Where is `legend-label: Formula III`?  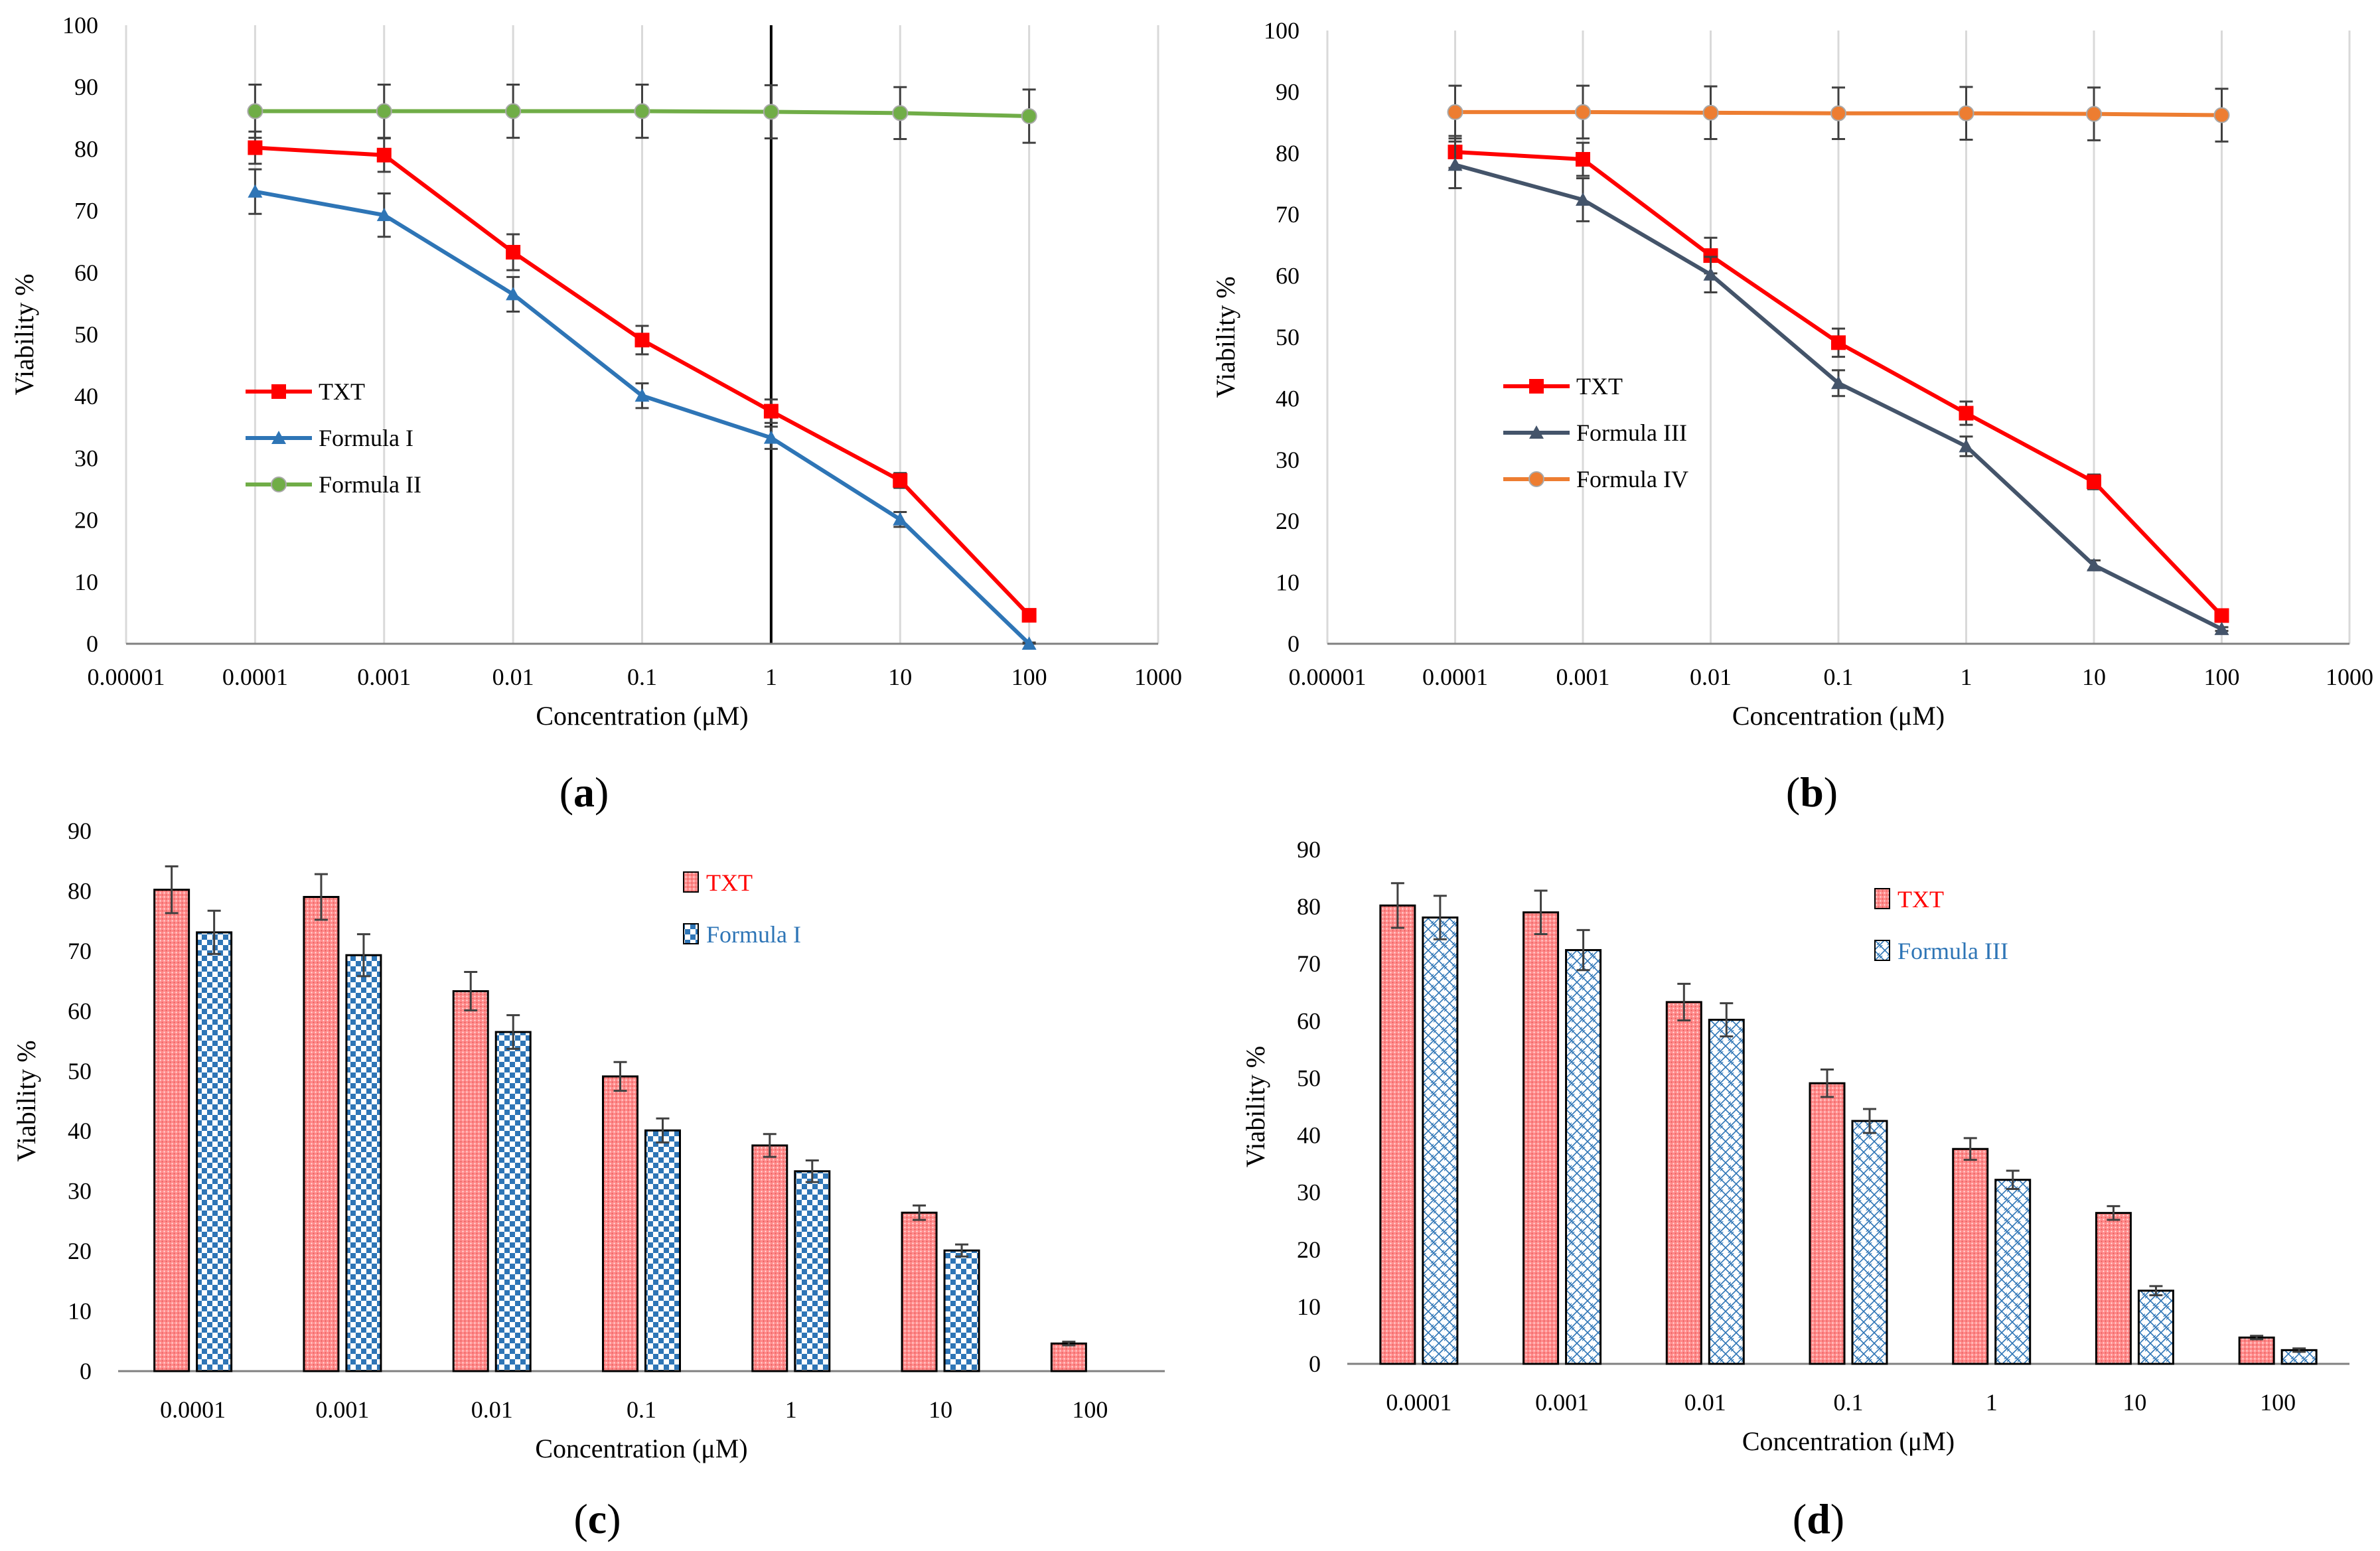 legend-label: Formula III is located at coordinates (1631, 432).